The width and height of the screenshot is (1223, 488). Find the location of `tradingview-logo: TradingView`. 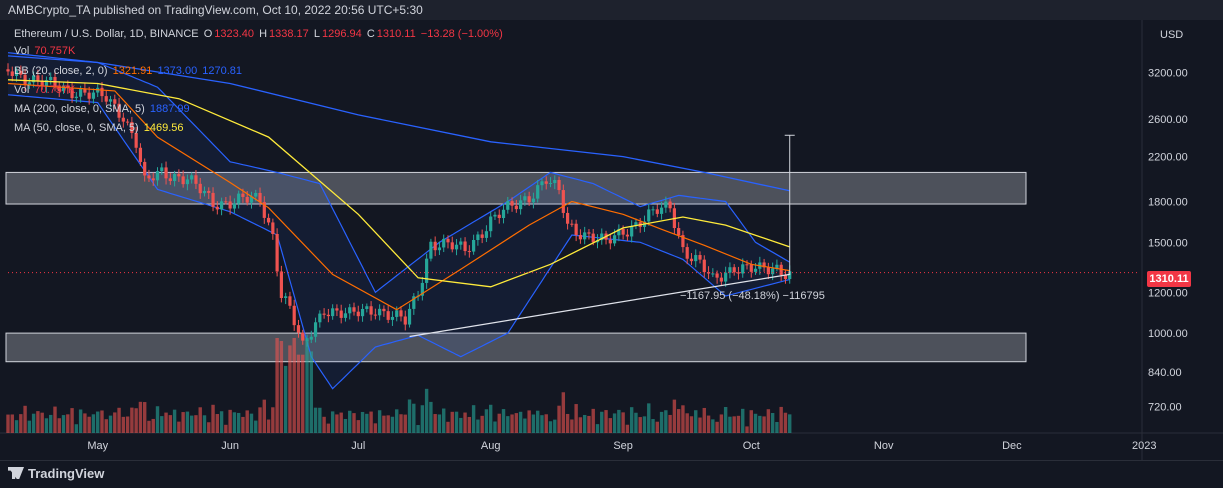

tradingview-logo: TradingView is located at coordinates (56, 473).